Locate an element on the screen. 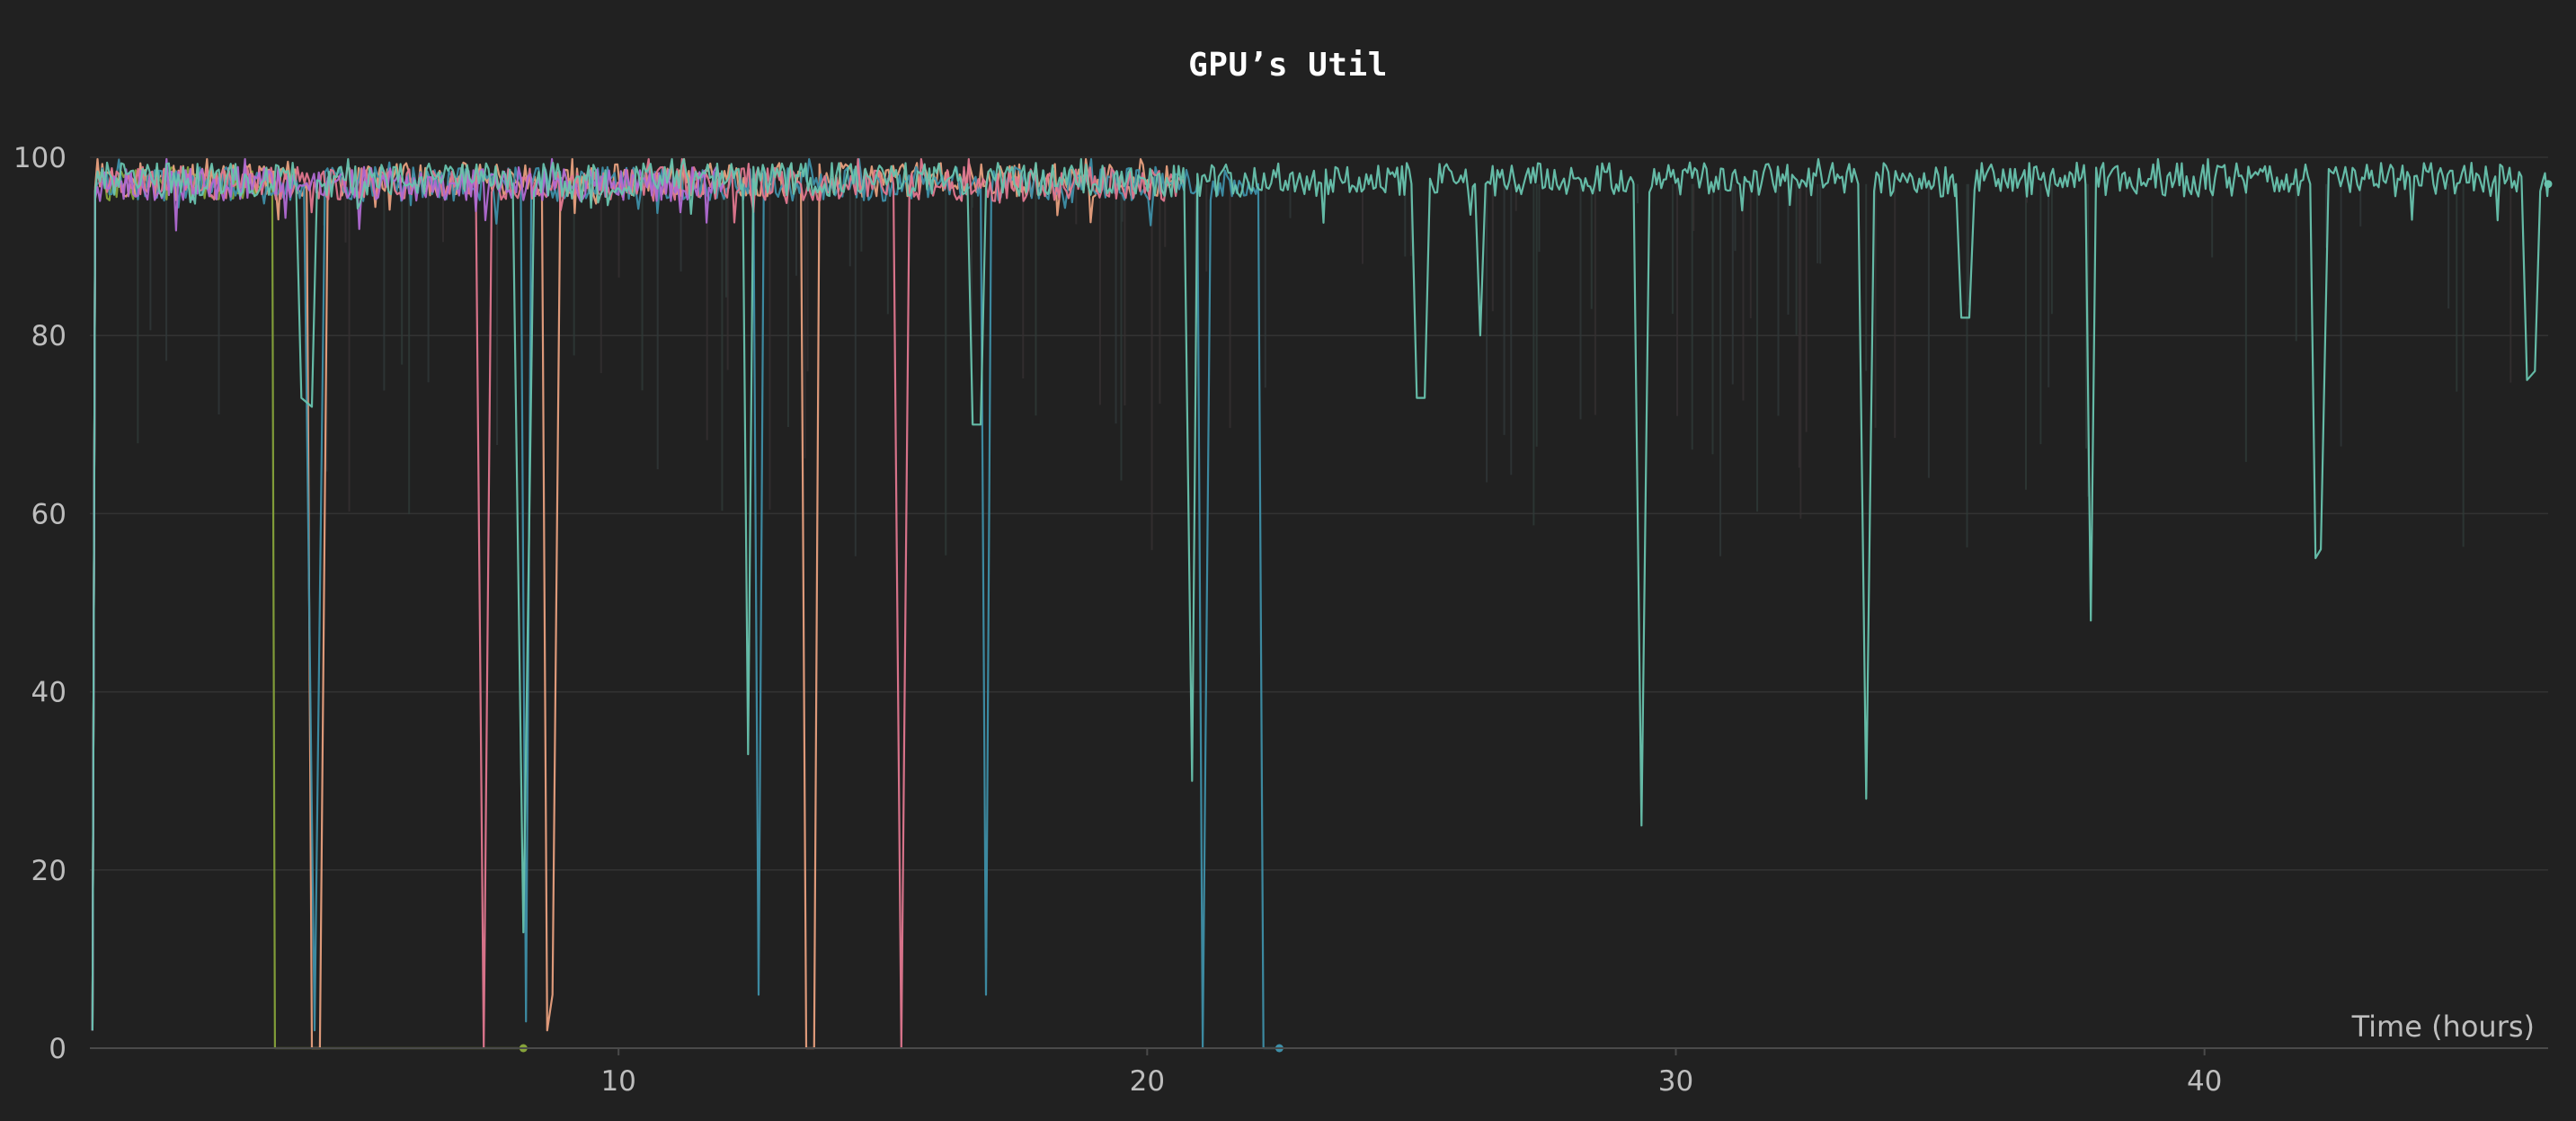 The width and height of the screenshot is (2576, 1121). y-tick-label: 0 is located at coordinates (58, 1049).